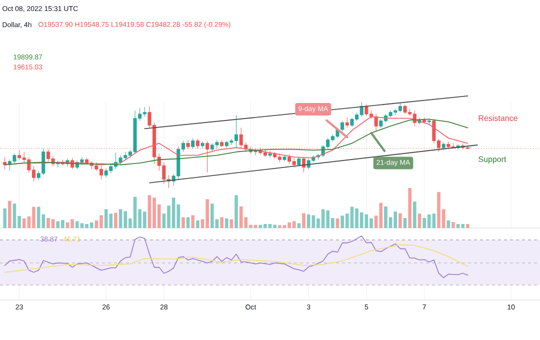 This screenshot has width=540, height=340. Describe the element at coordinates (492, 160) in the screenshot. I see `annotation: Support` at that location.